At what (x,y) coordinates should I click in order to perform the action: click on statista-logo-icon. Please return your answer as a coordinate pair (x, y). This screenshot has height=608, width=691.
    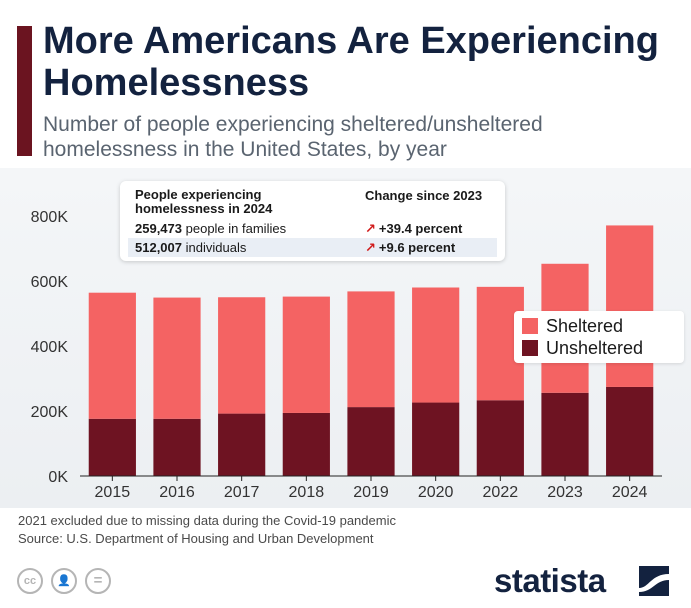
    Looking at the image, I should click on (654, 581).